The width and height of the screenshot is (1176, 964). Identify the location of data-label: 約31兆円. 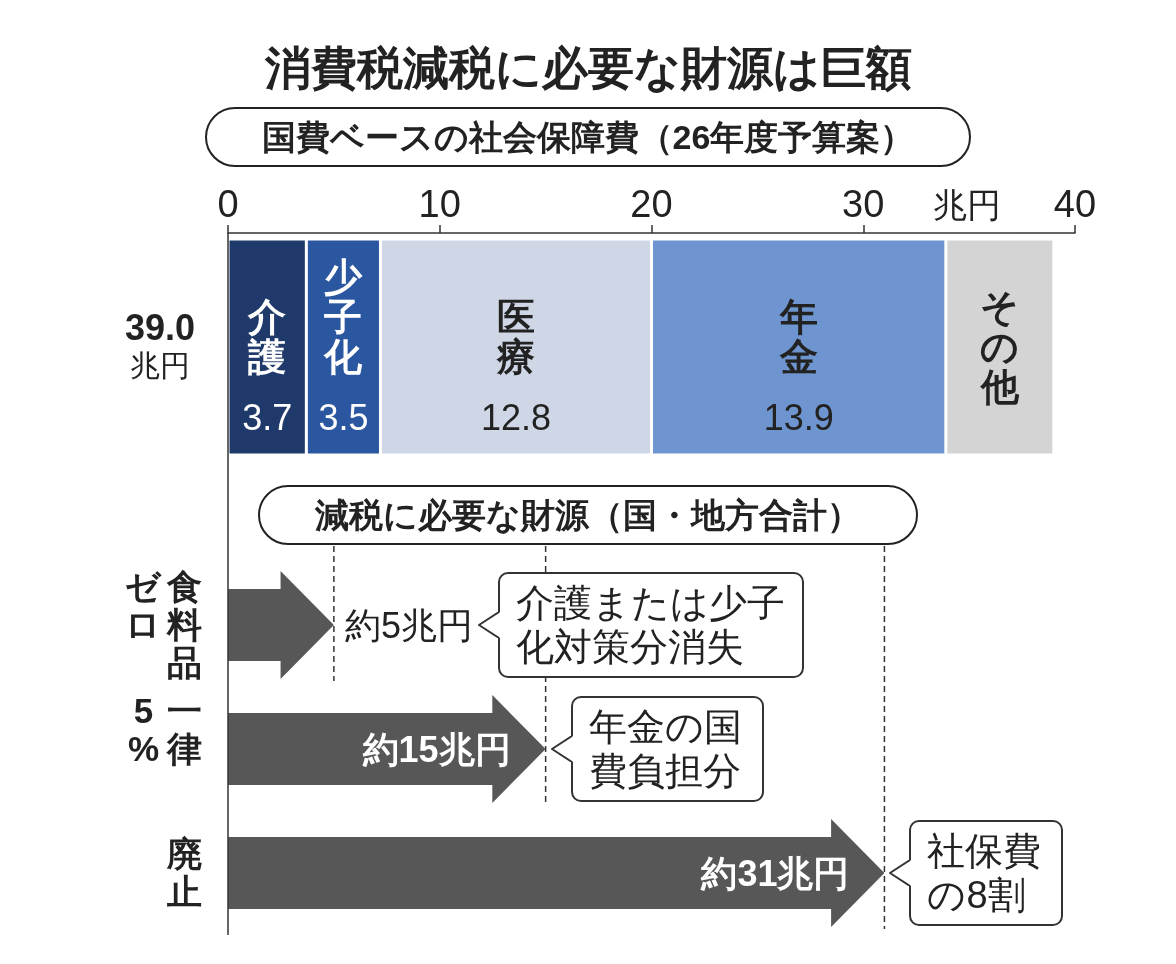
(775, 873).